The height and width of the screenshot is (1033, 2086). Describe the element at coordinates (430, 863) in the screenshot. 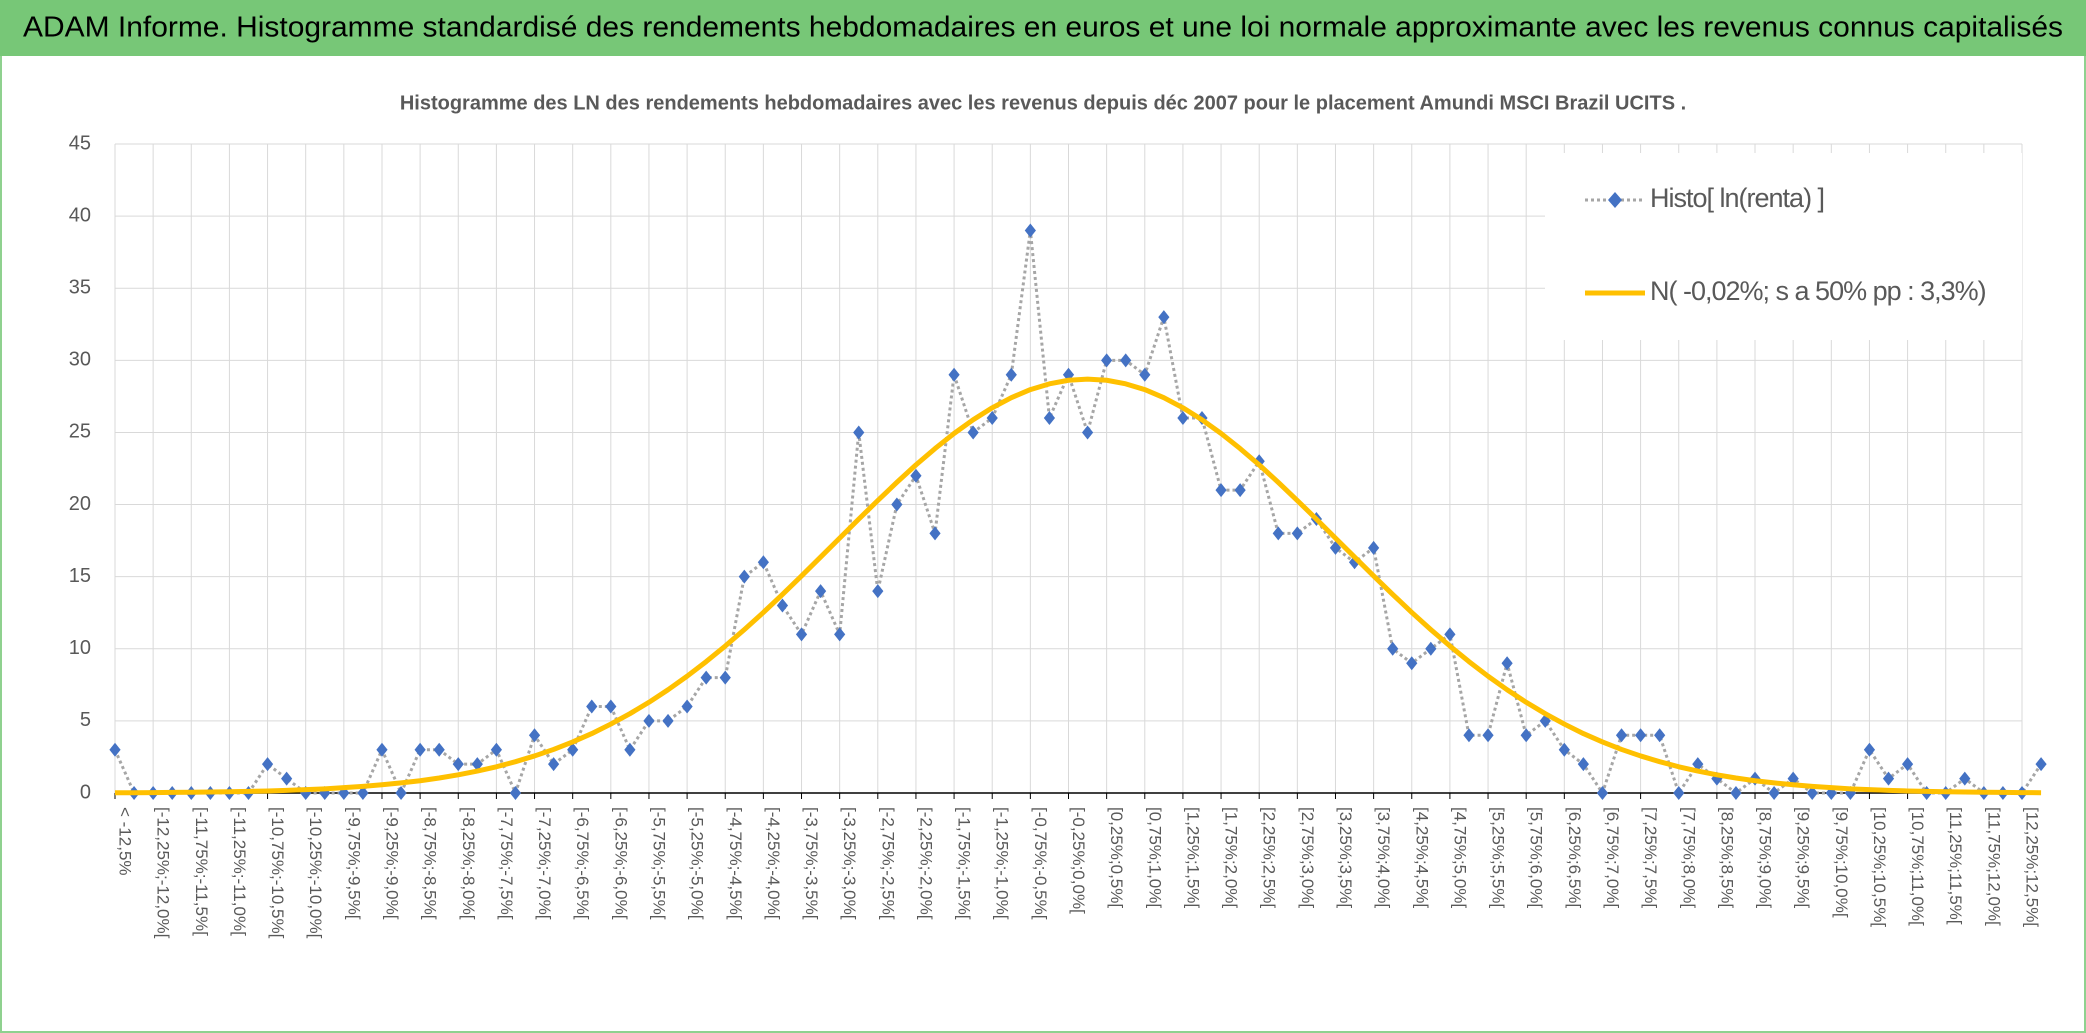

I see `x-tick-label: [-8,75%;-8,5%[` at that location.